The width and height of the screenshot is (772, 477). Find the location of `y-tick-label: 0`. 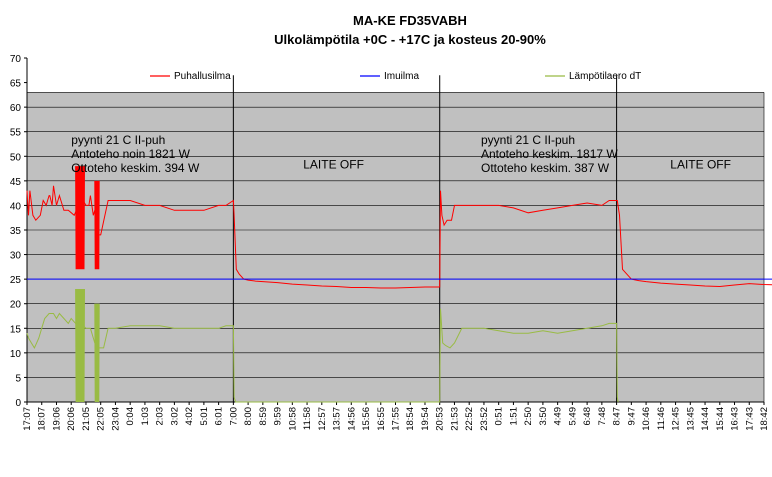

y-tick-label: 0 is located at coordinates (18, 403).